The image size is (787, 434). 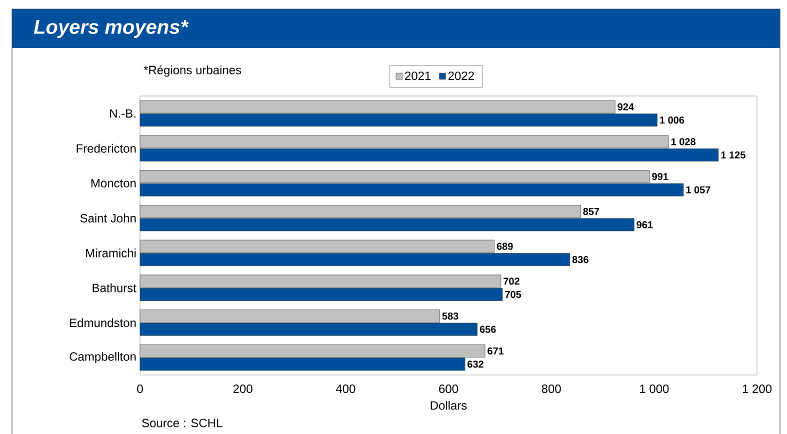 I want to click on data-label: 924, so click(x=626, y=106).